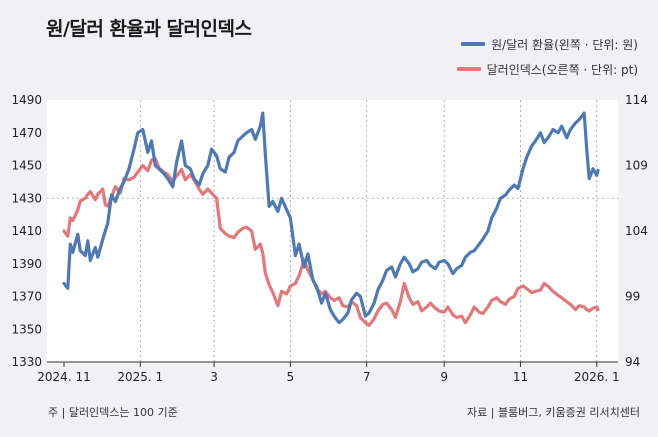  Describe the element at coordinates (597, 377) in the screenshot. I see `x-tick-label: 2026. 1` at that location.